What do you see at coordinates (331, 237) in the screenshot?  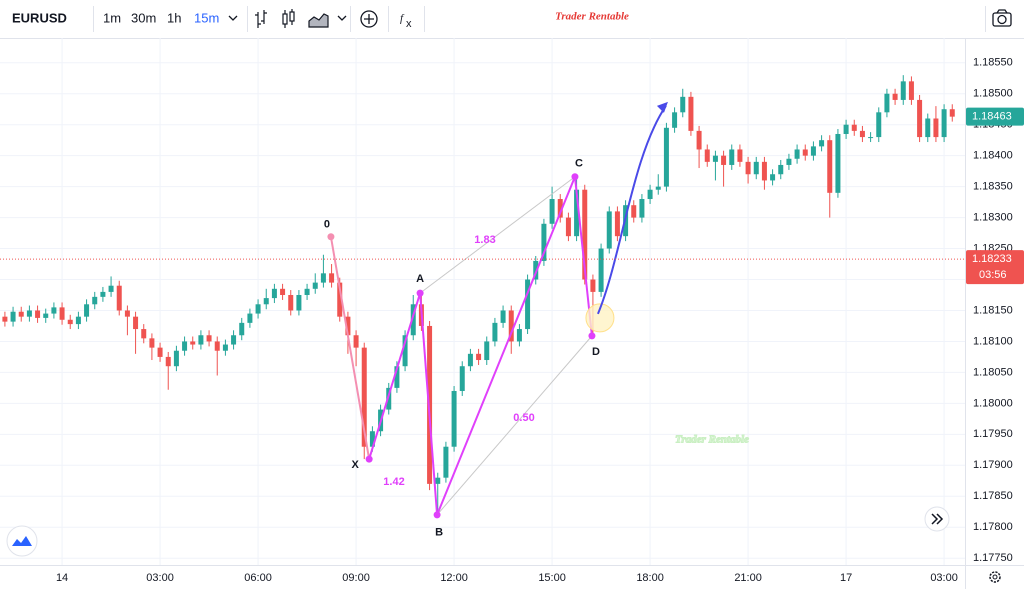 I see `pattern-point` at bounding box center [331, 237].